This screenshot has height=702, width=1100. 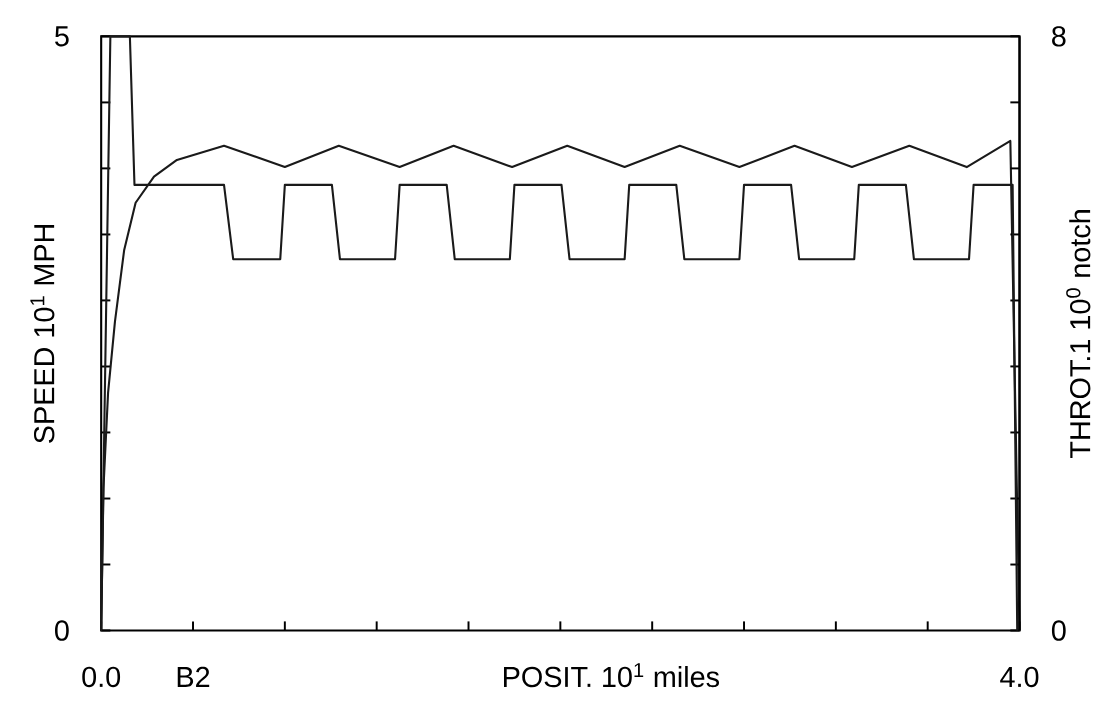 What do you see at coordinates (1058, 630) in the screenshot?
I see `y2-tick-label: 0` at bounding box center [1058, 630].